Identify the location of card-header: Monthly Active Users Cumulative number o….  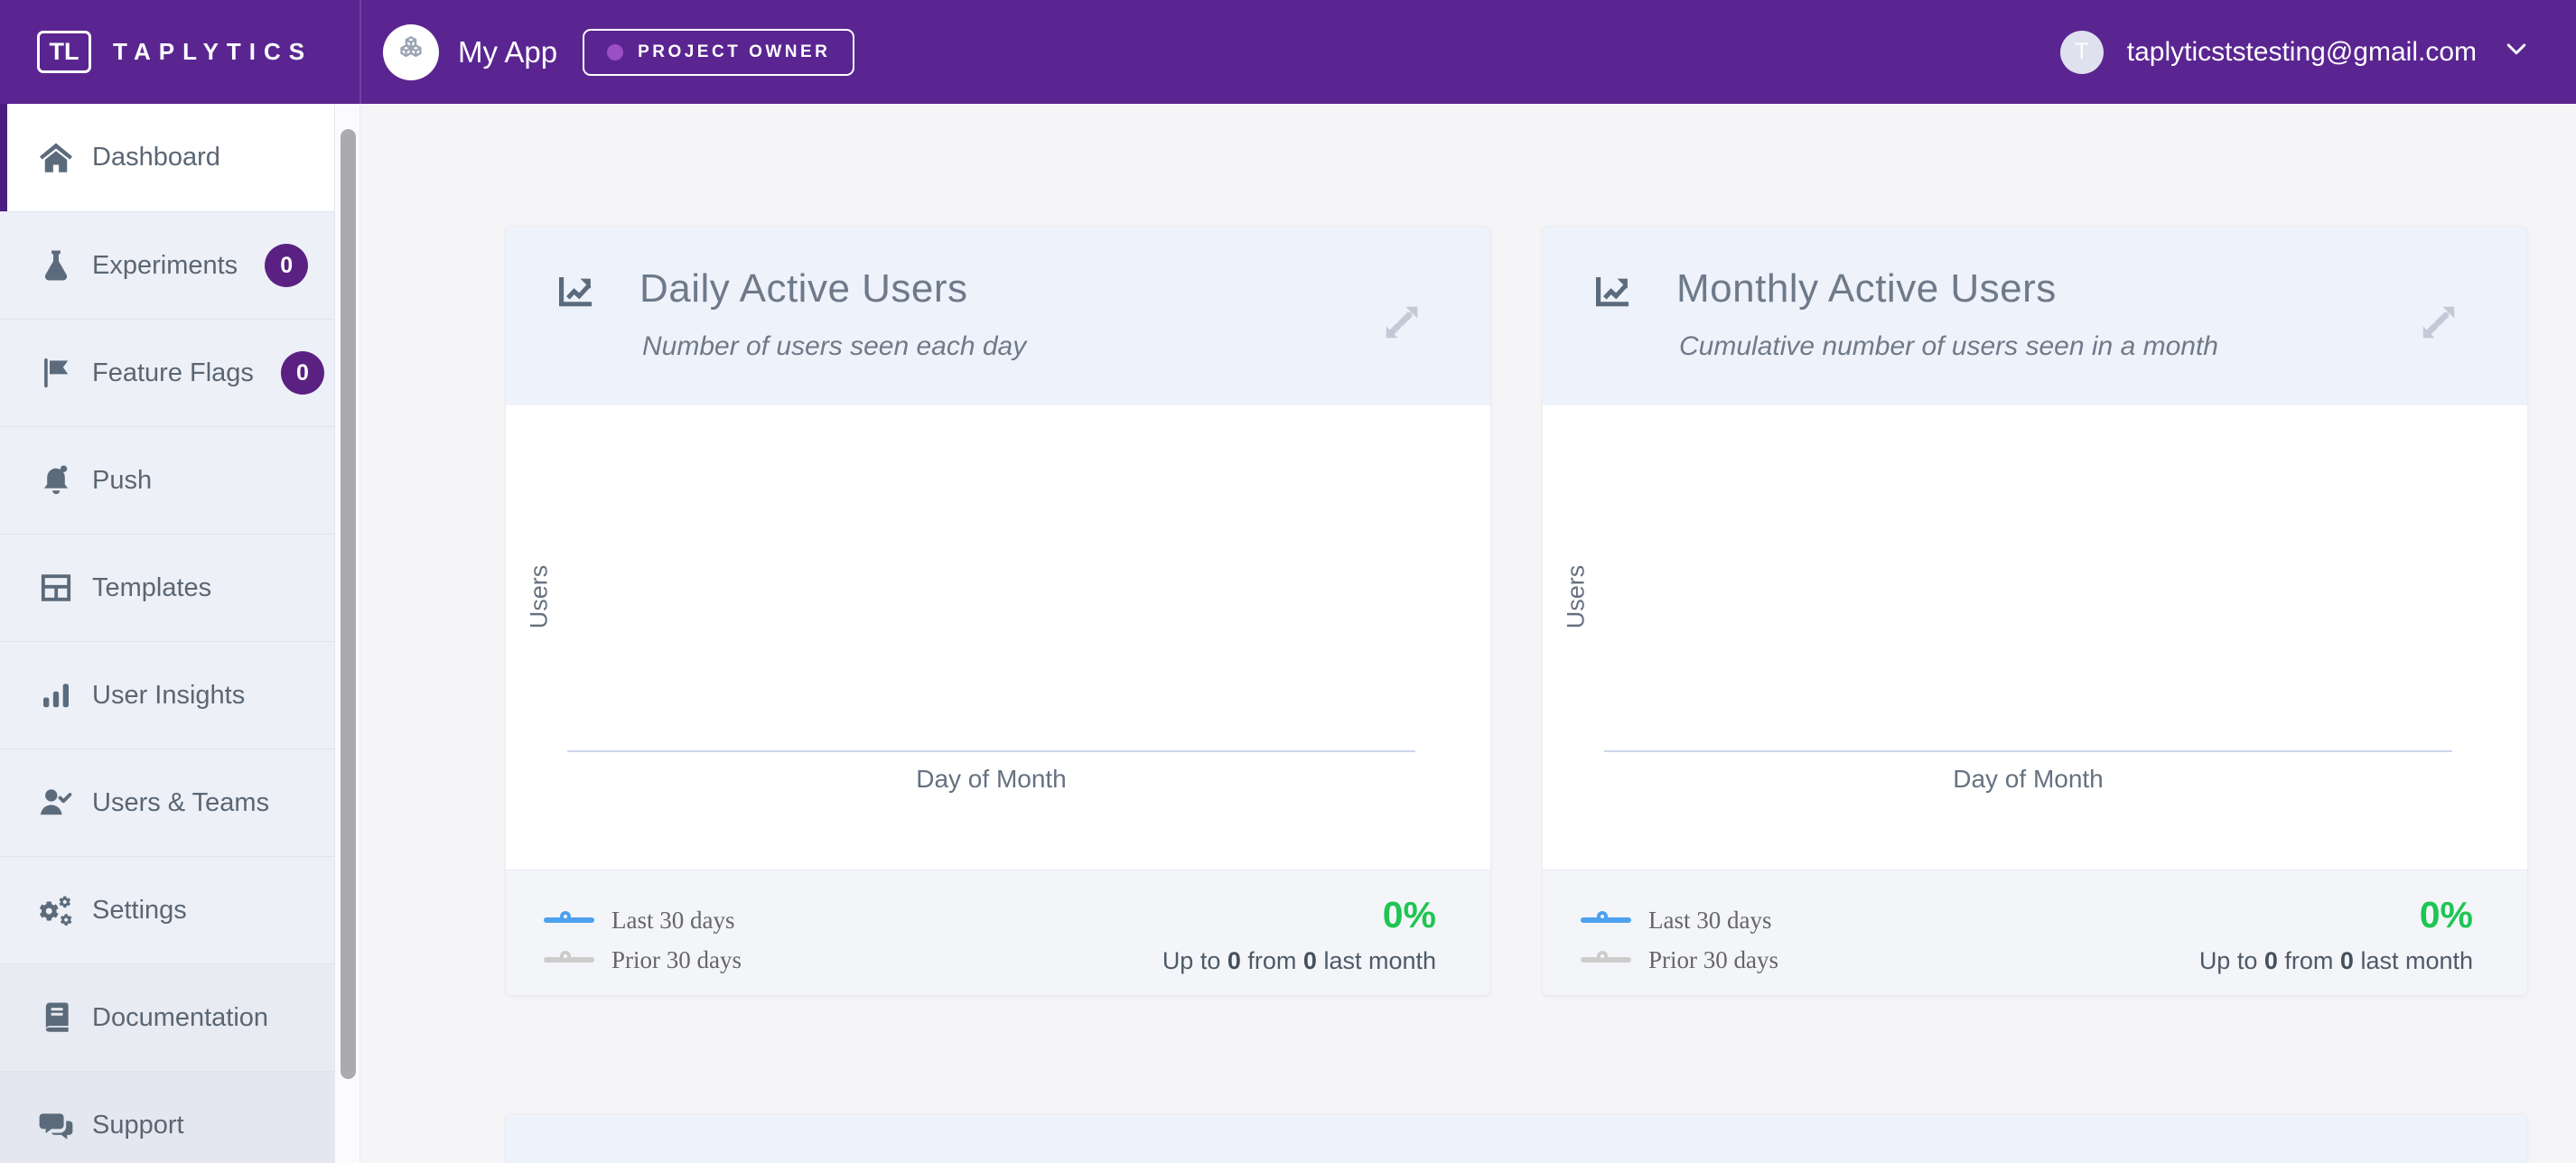
(2035, 316).